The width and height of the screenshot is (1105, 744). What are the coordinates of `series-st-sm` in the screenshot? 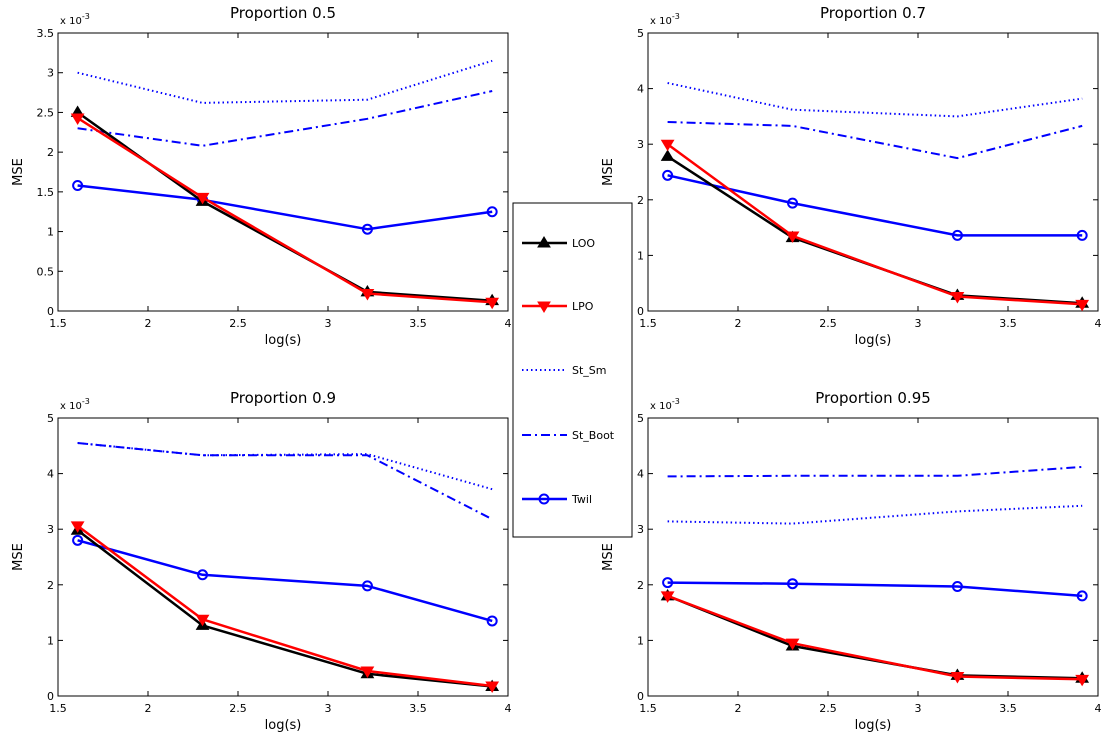 It's located at (875, 514).